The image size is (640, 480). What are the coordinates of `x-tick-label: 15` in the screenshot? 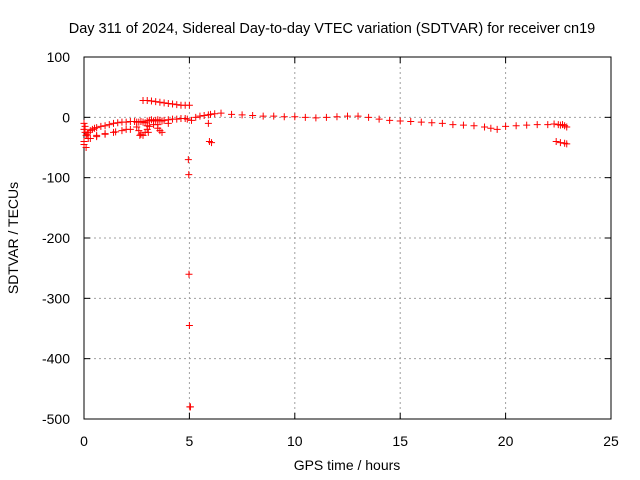 It's located at (400, 441).